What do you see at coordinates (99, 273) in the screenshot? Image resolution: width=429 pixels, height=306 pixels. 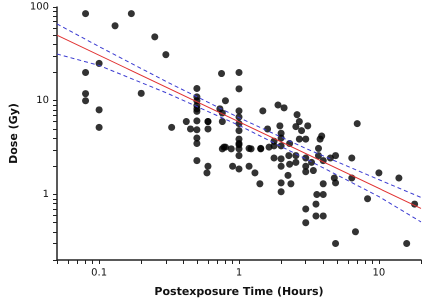 I see `x-tick-label: 0.1` at bounding box center [99, 273].